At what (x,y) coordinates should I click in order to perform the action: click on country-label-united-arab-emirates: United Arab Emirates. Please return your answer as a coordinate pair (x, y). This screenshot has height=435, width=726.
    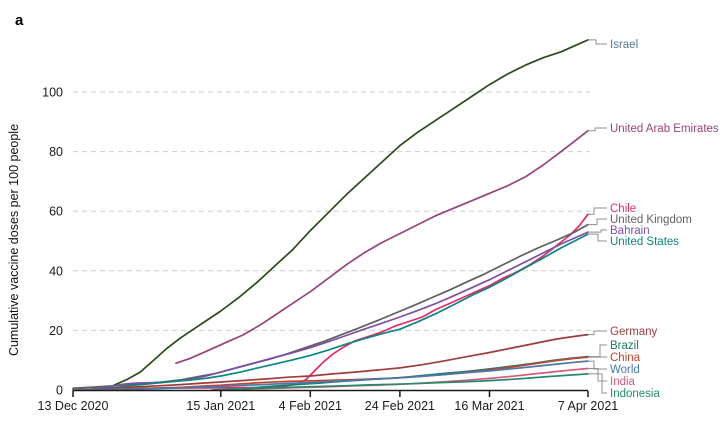
    Looking at the image, I should click on (664, 129).